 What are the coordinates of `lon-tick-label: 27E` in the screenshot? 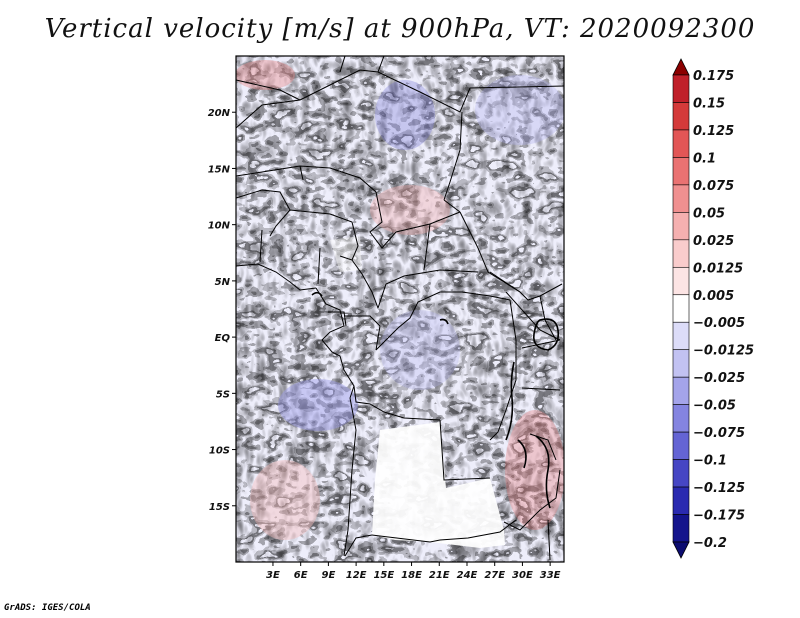 It's located at (494, 575).